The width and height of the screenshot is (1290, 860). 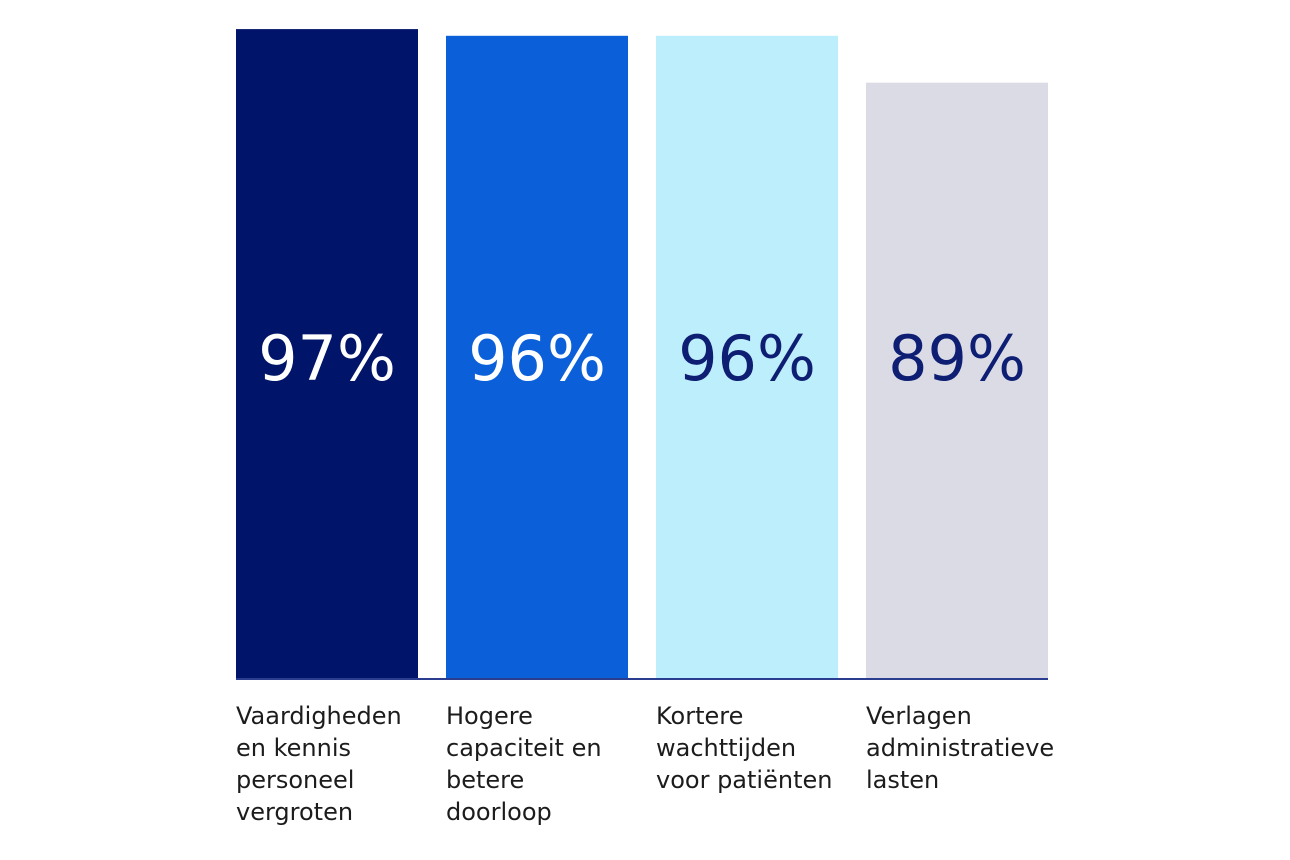 What do you see at coordinates (485, 780) in the screenshot?
I see `category-label-line: betere` at bounding box center [485, 780].